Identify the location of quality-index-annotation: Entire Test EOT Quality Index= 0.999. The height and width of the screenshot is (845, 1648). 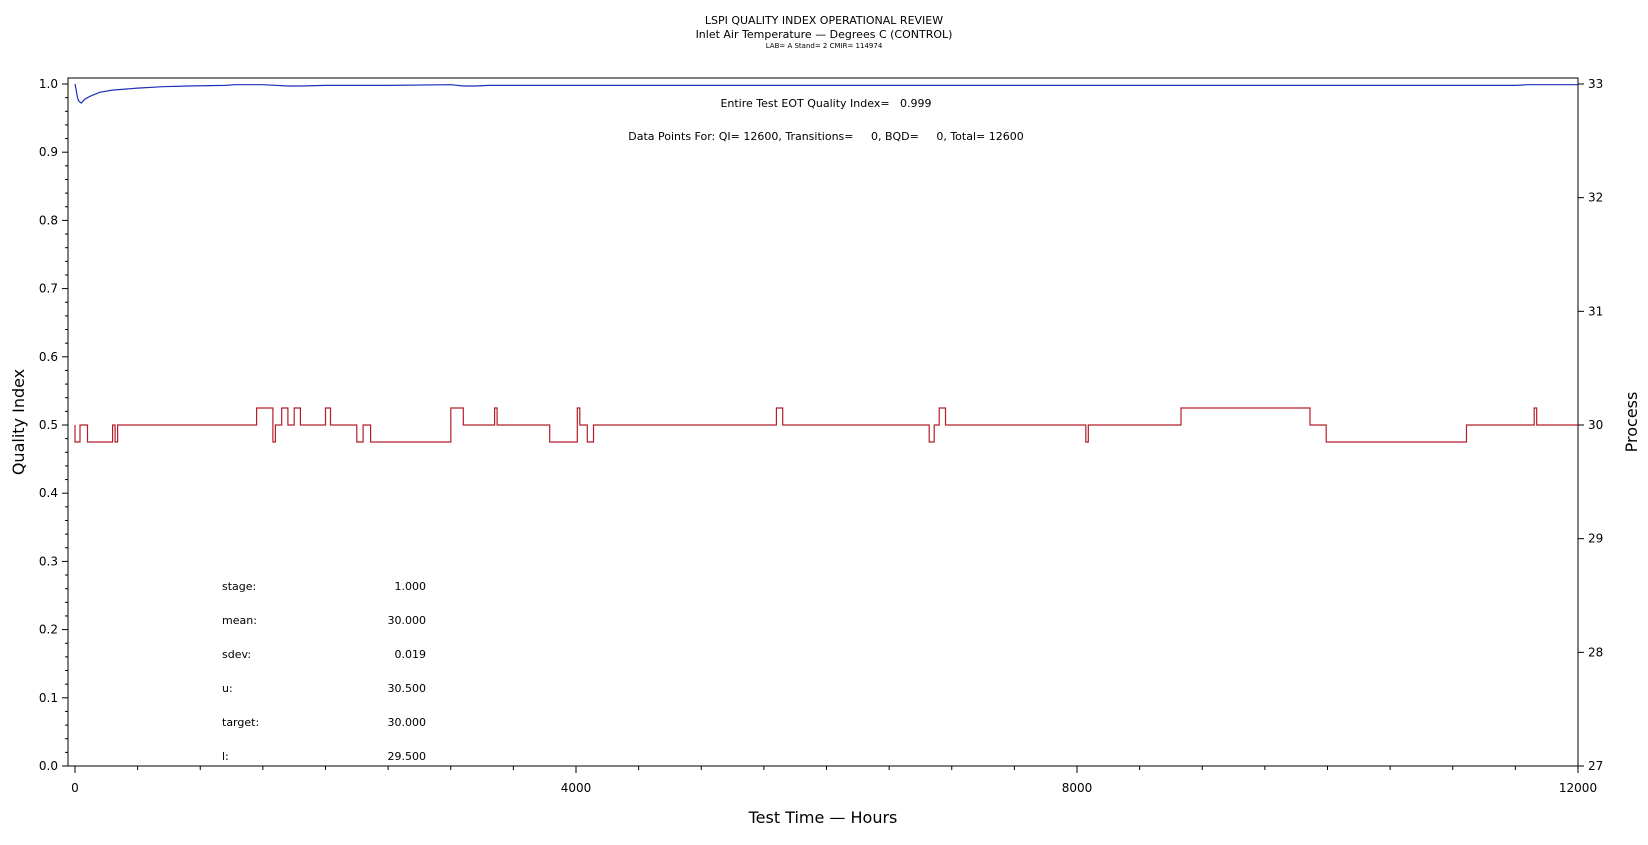
(825, 103).